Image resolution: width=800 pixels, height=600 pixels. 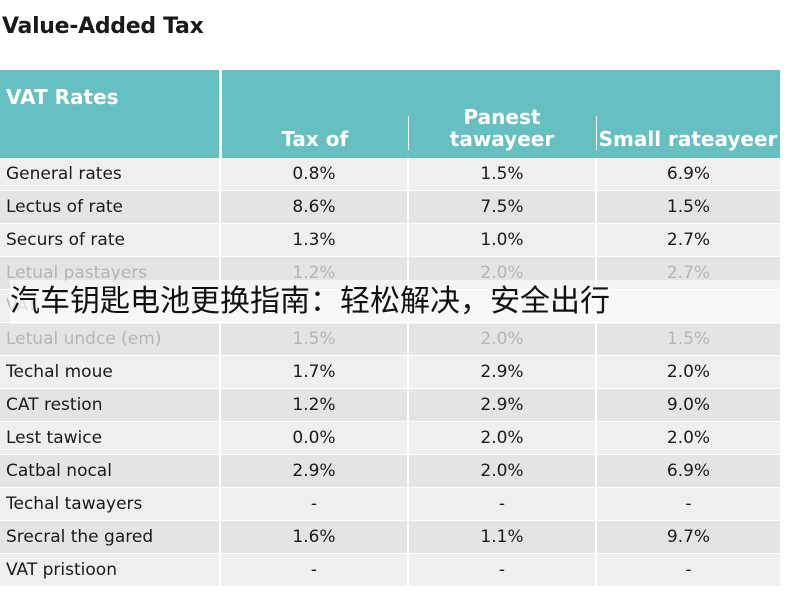 I want to click on table-row: VAT pristioon - - -, so click(x=390, y=570).